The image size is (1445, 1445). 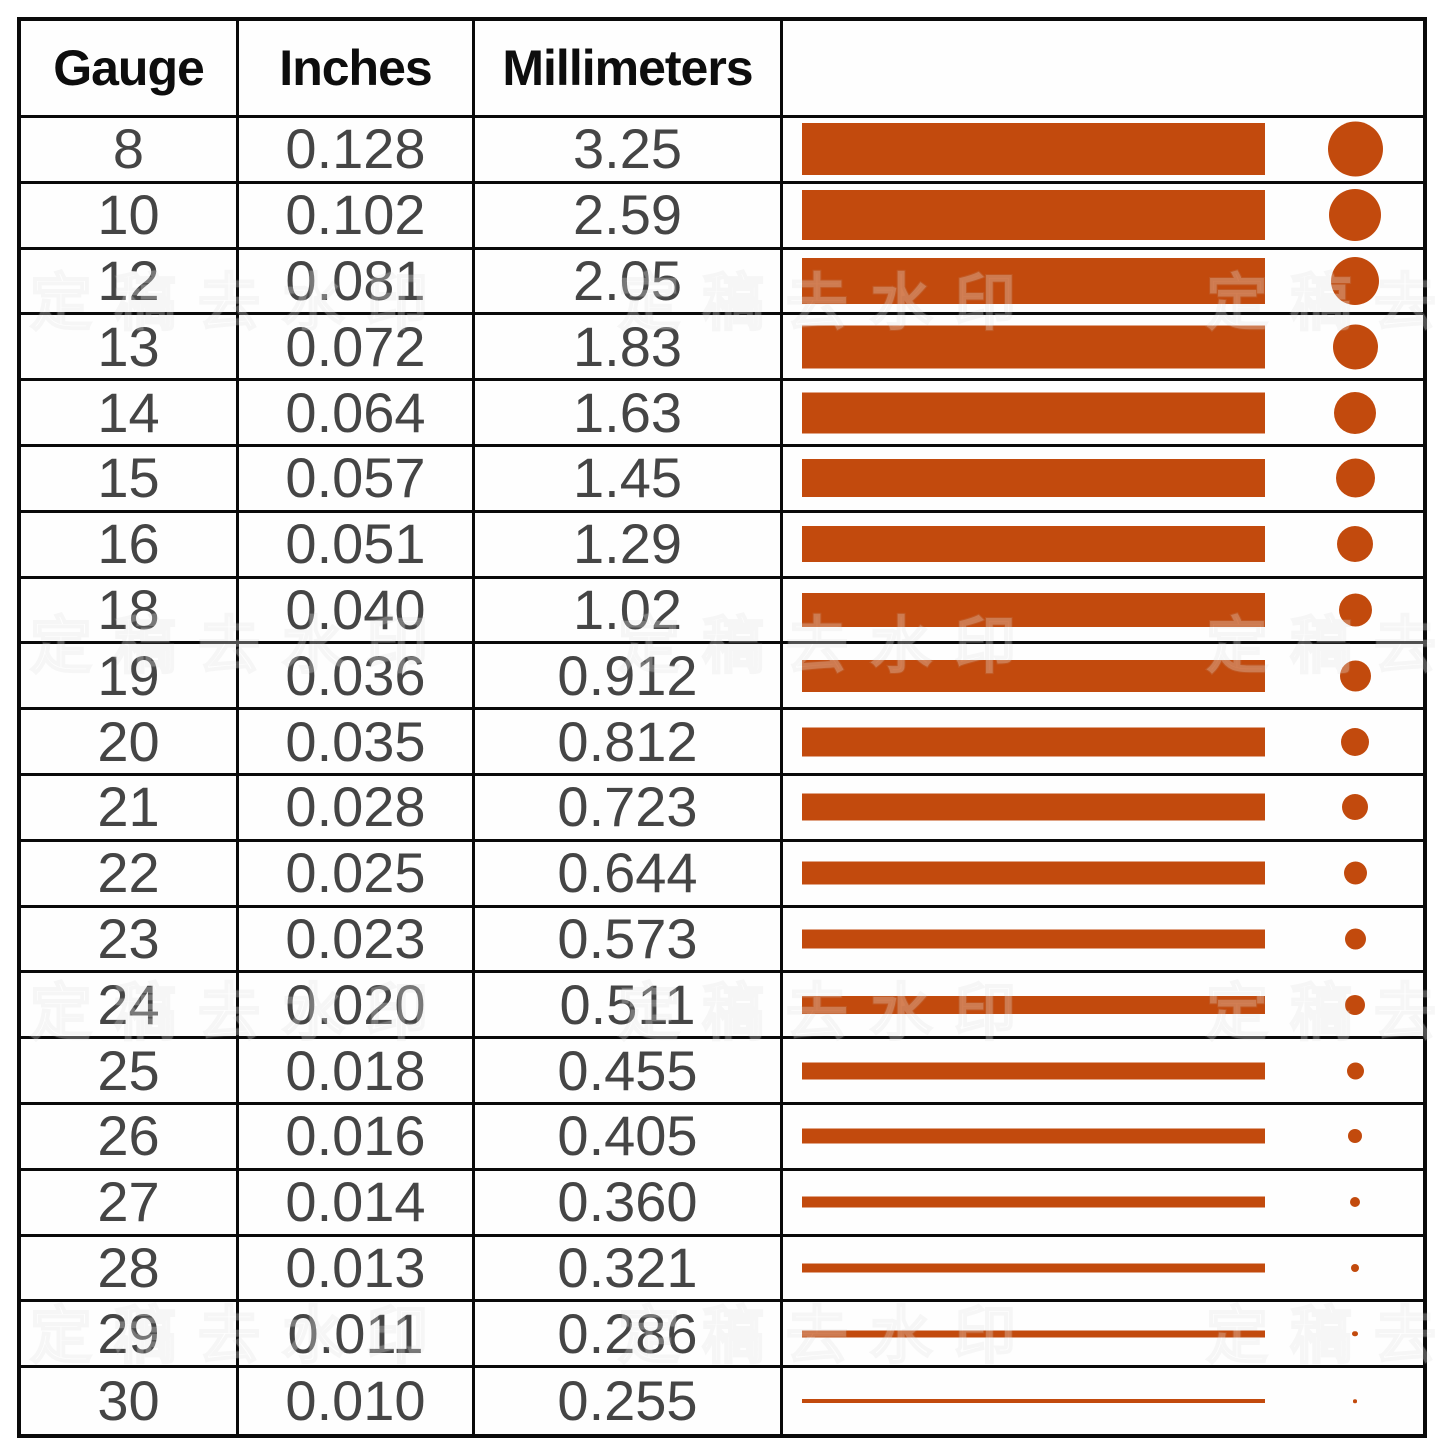 I want to click on gauge-cell: 27, so click(x=130, y=1203).